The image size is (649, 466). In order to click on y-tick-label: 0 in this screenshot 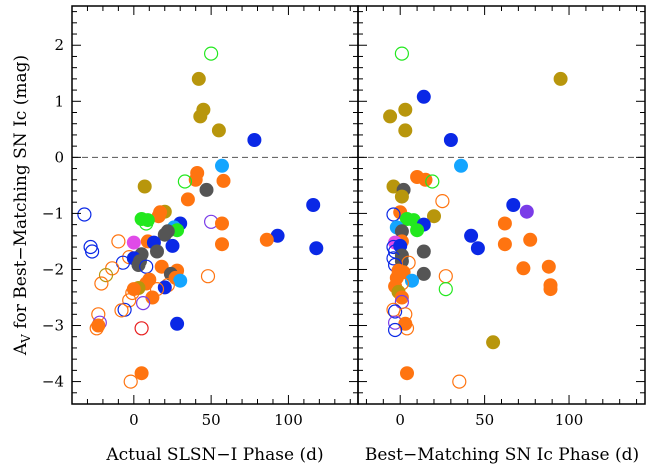, I will do `click(59, 157)`.